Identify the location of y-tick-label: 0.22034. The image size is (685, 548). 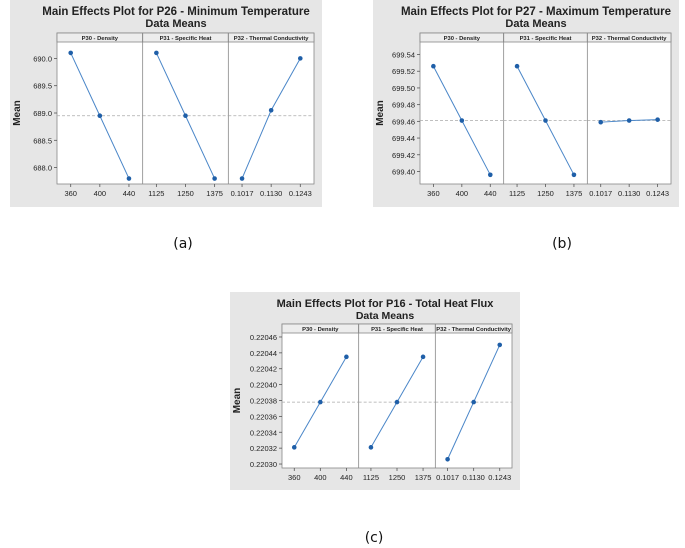
(263, 432).